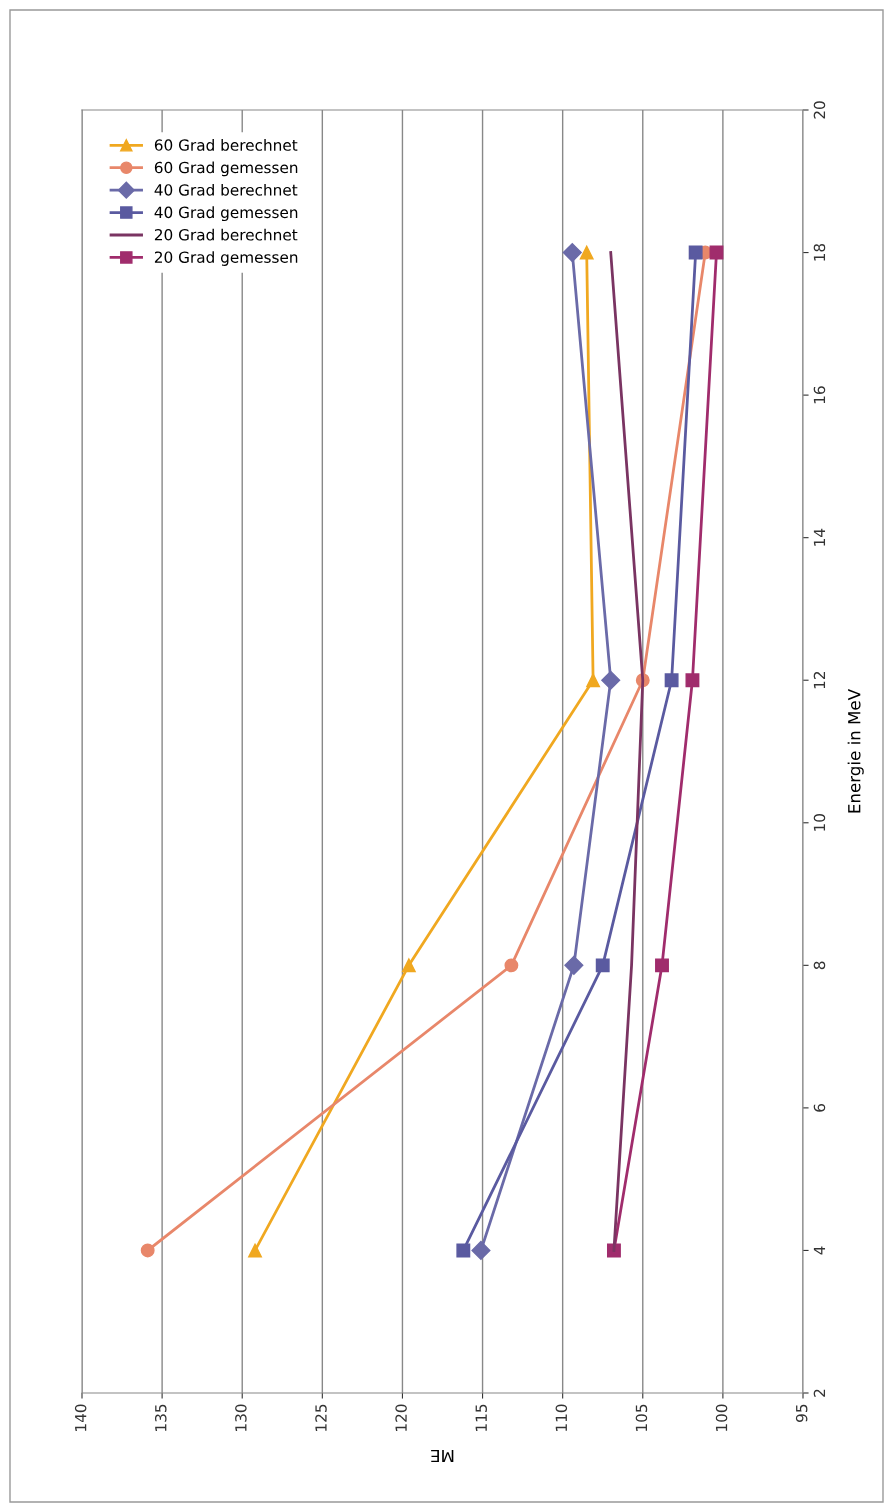 The image size is (893, 1510). What do you see at coordinates (442, 1456) in the screenshot?
I see `x-axis-title: ME` at bounding box center [442, 1456].